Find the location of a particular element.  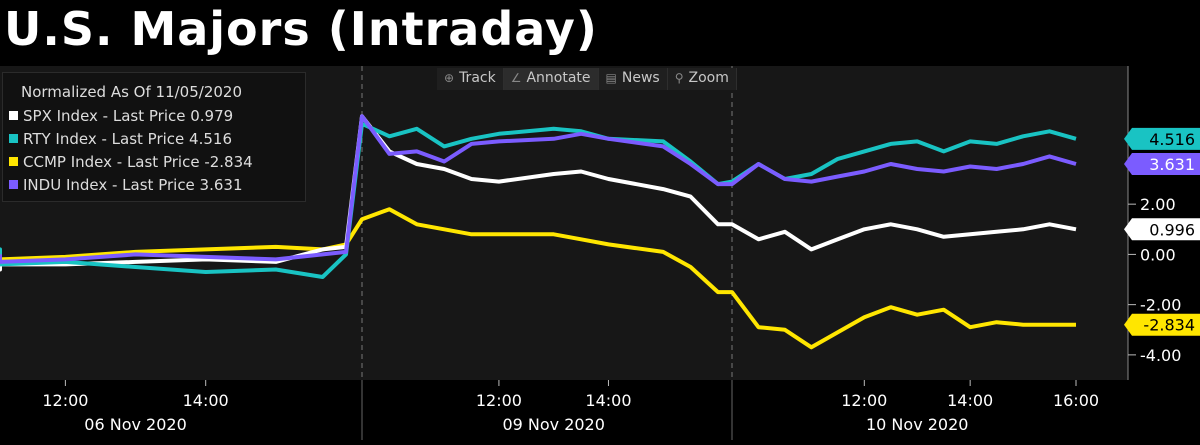

legend-header: Normalized As Of 11/05/2020 is located at coordinates (131, 92).